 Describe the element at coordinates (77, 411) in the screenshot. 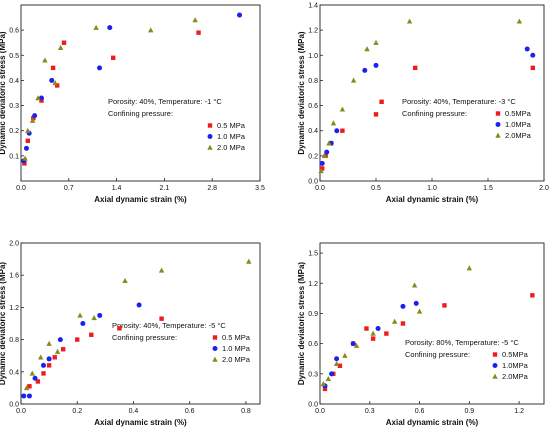

I see `x-tick-label: 0.2` at that location.